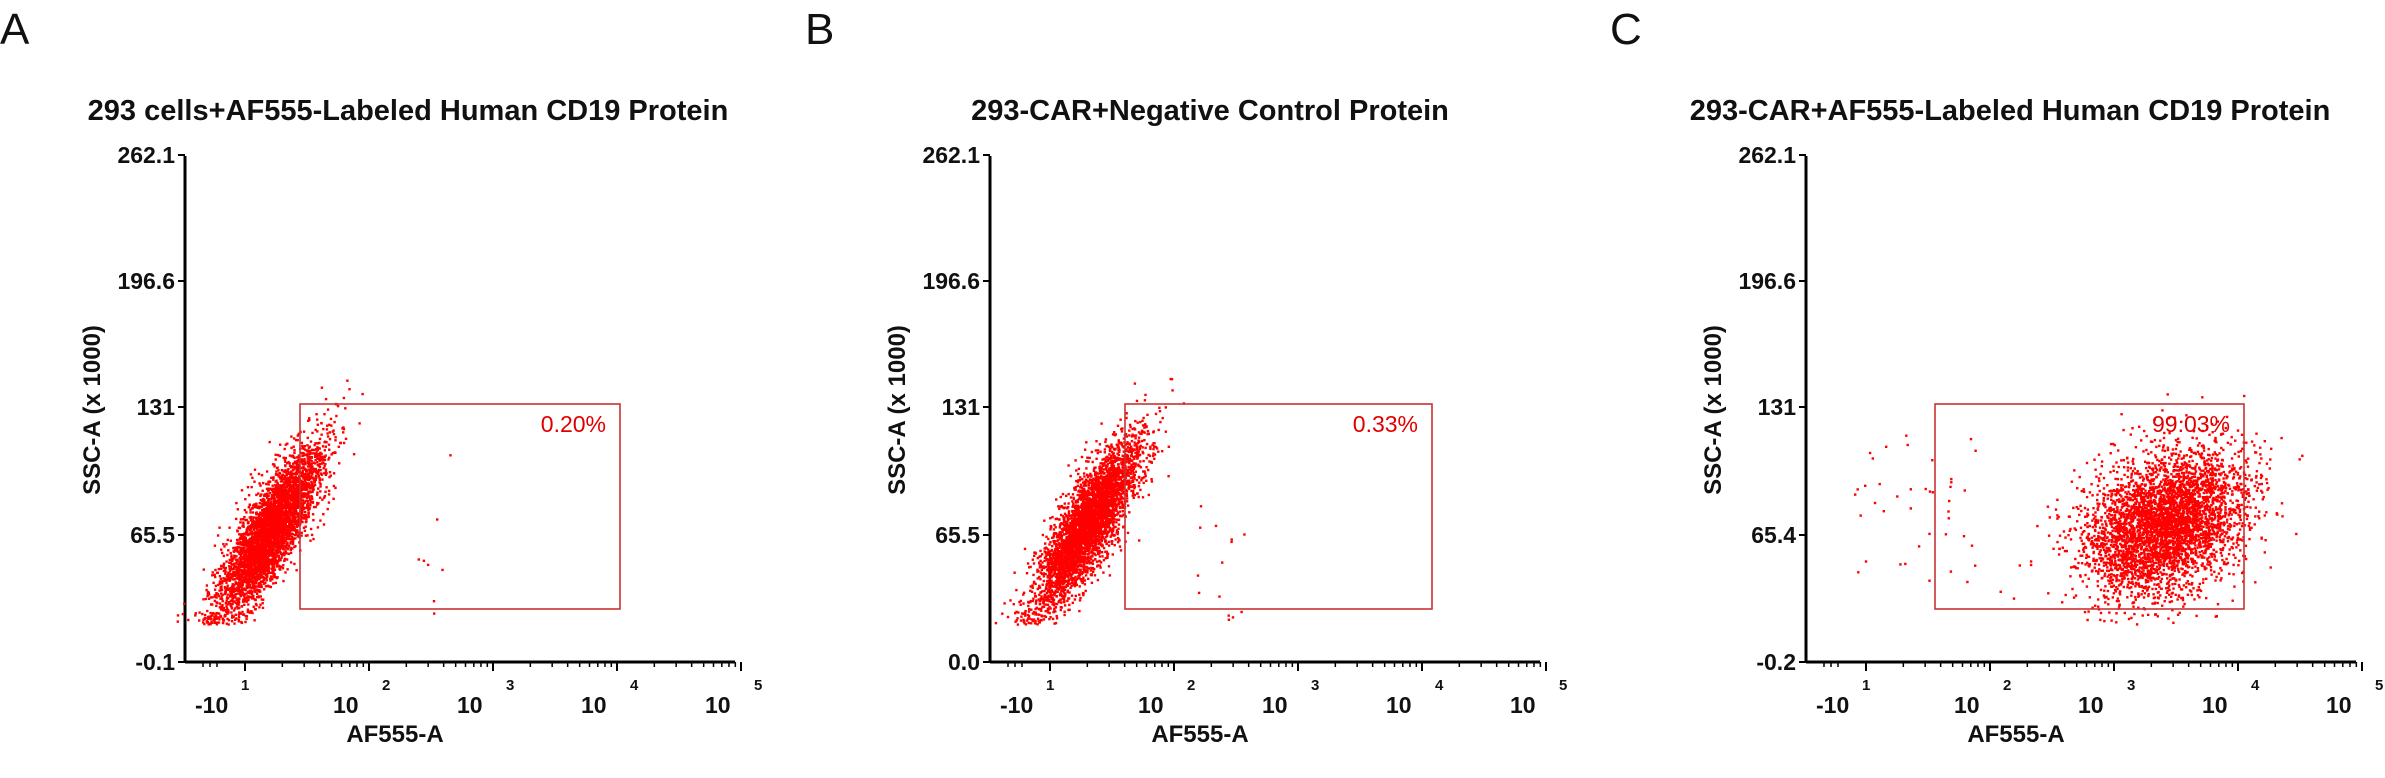 Image resolution: width=2385 pixels, height=778 pixels. Describe the element at coordinates (718, 705) in the screenshot. I see `x-tick-label: 10` at that location.